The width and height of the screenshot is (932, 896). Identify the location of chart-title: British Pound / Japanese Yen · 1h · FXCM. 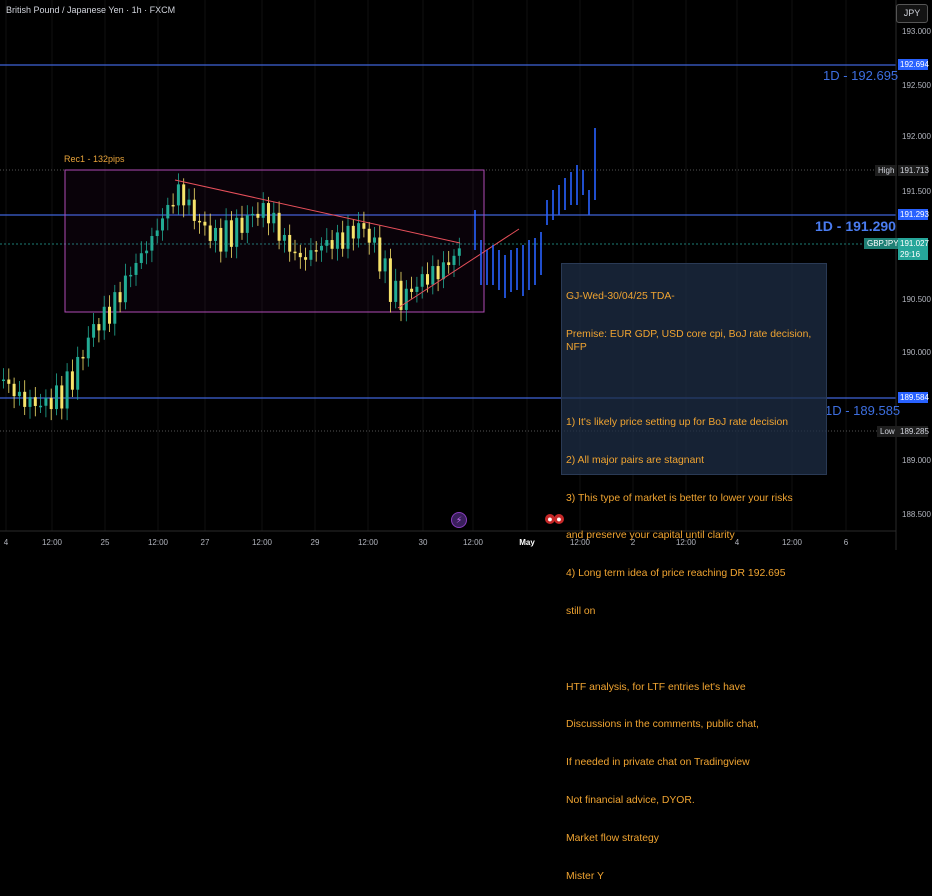
(91, 10).